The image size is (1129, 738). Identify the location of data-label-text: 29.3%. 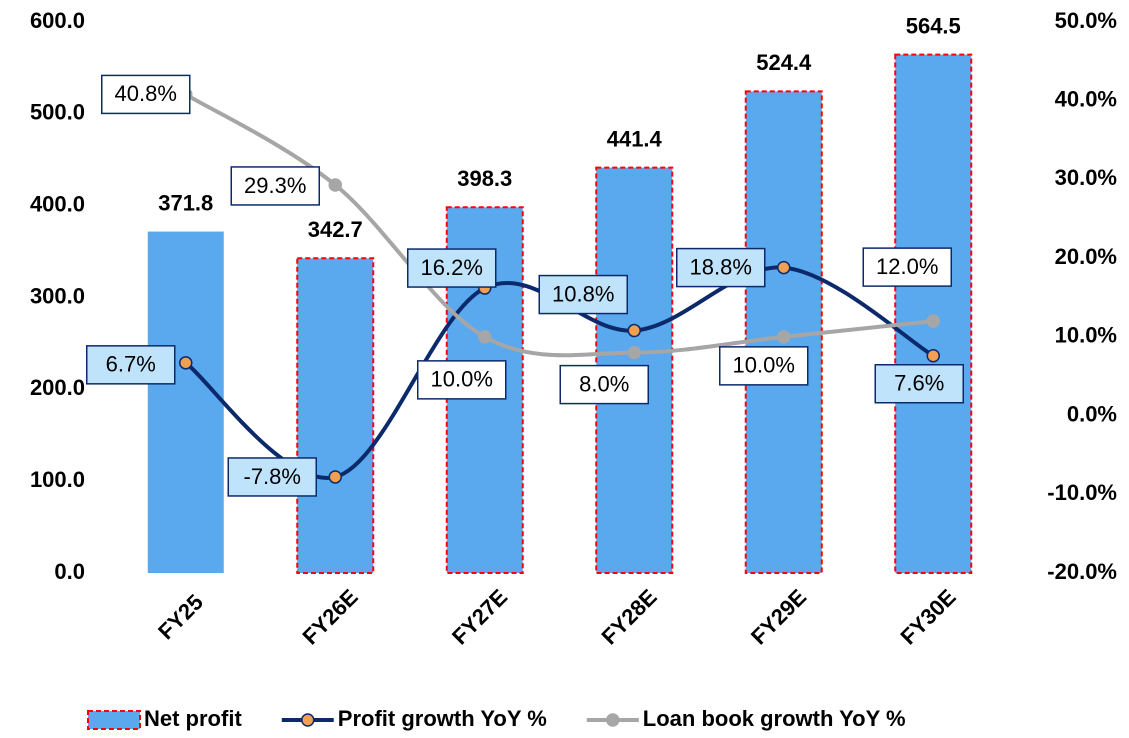
(275, 185).